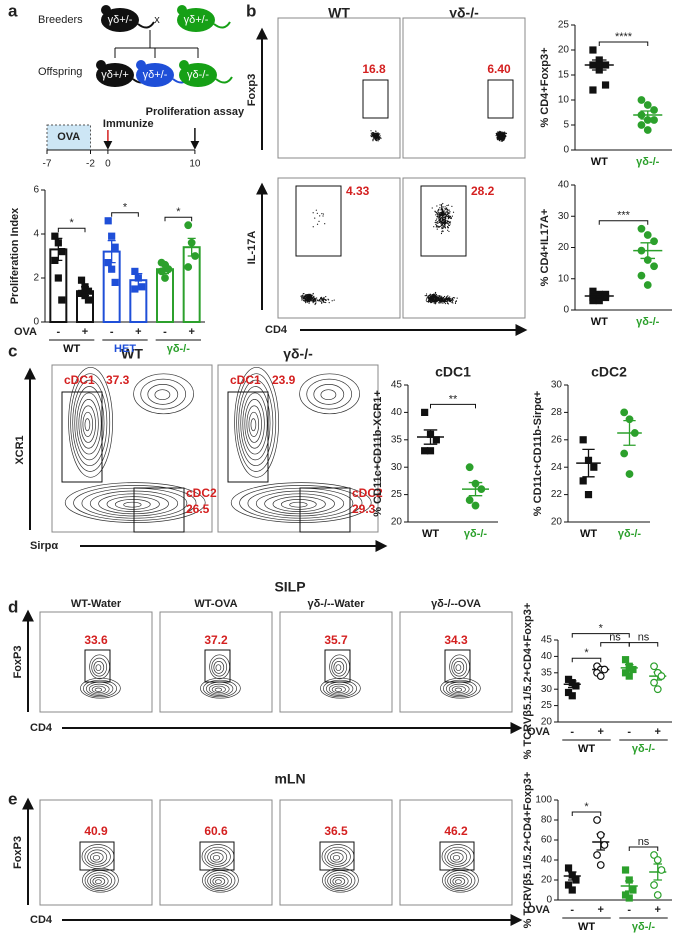 This screenshot has width=685, height=935. Describe the element at coordinates (156, 44) in the screenshot. I see `tree-lines` at that location.